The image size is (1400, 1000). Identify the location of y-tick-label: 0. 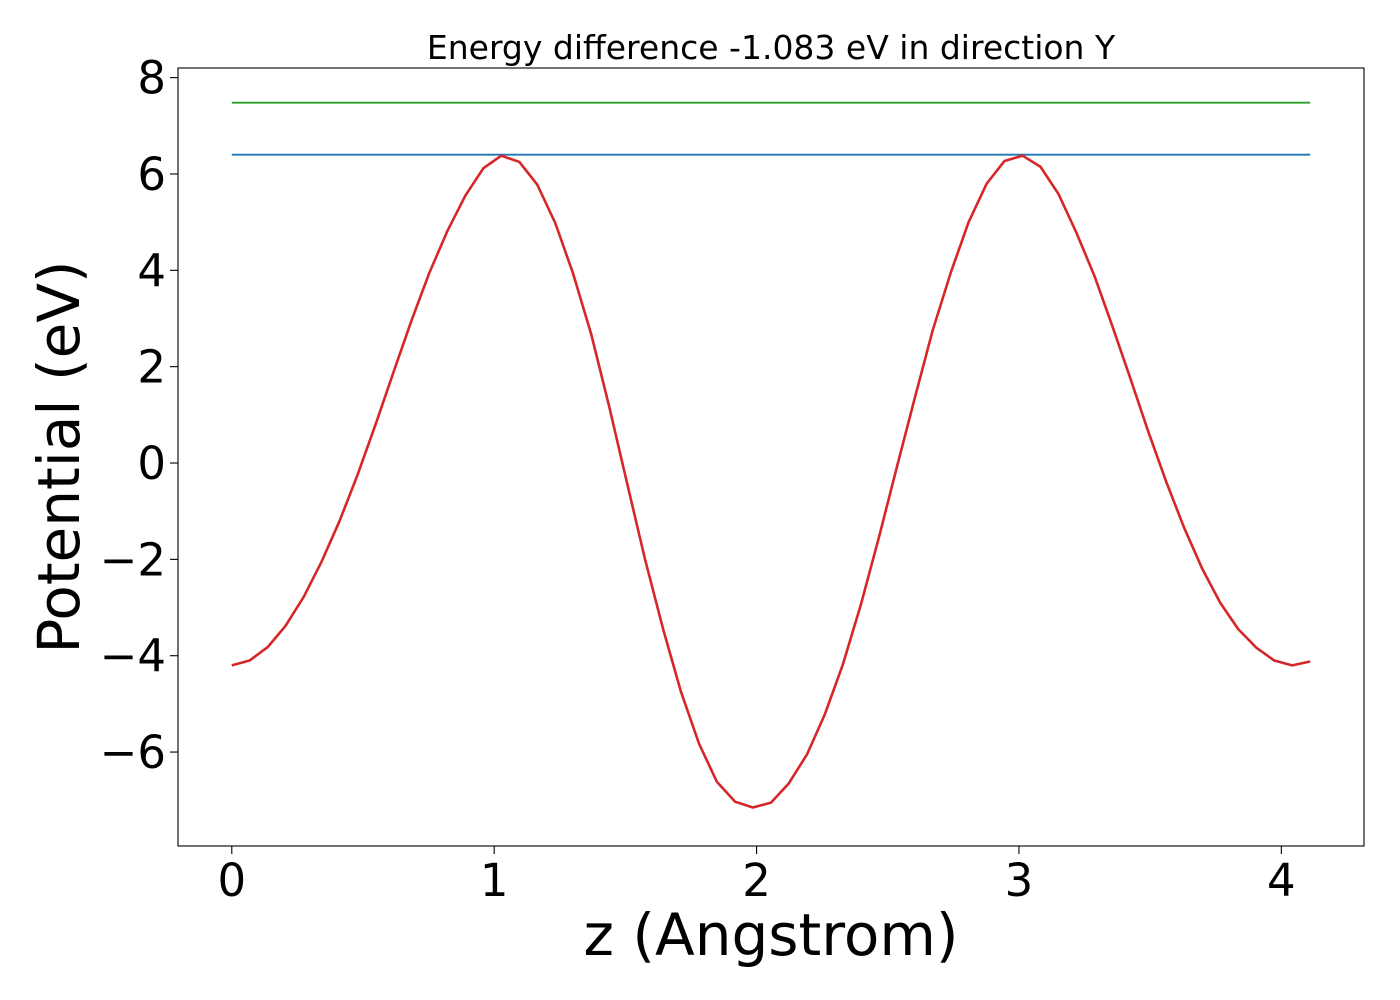
(151, 463).